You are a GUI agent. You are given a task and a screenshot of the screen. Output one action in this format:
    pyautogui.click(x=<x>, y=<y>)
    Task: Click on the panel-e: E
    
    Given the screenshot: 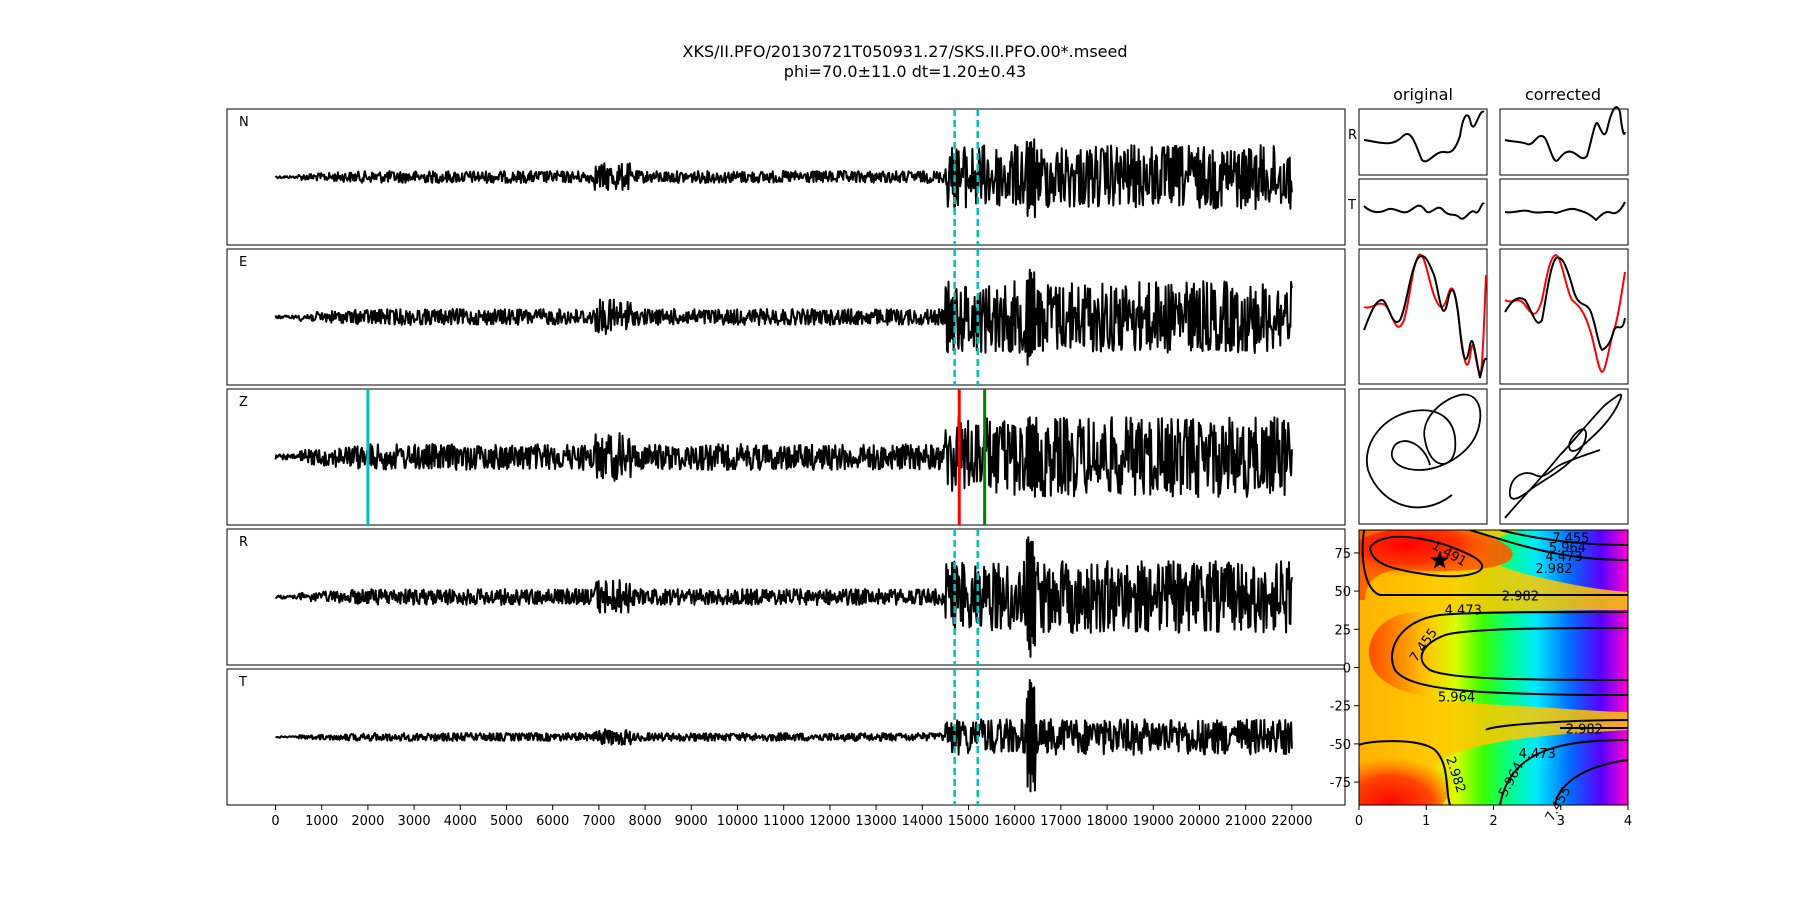 What is the action you would take?
    pyautogui.click(x=786, y=317)
    